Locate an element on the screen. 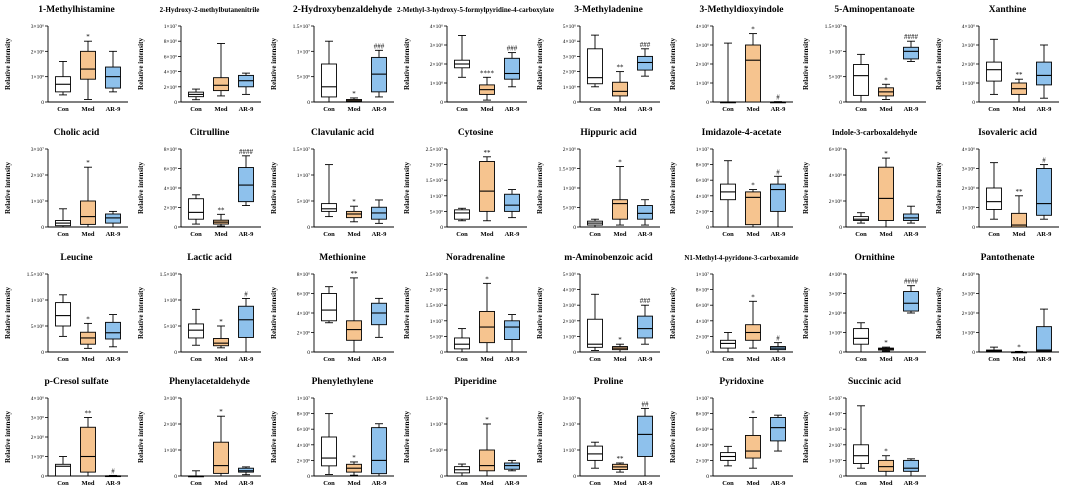  panel-title: Xanthine is located at coordinates (1007, 10).